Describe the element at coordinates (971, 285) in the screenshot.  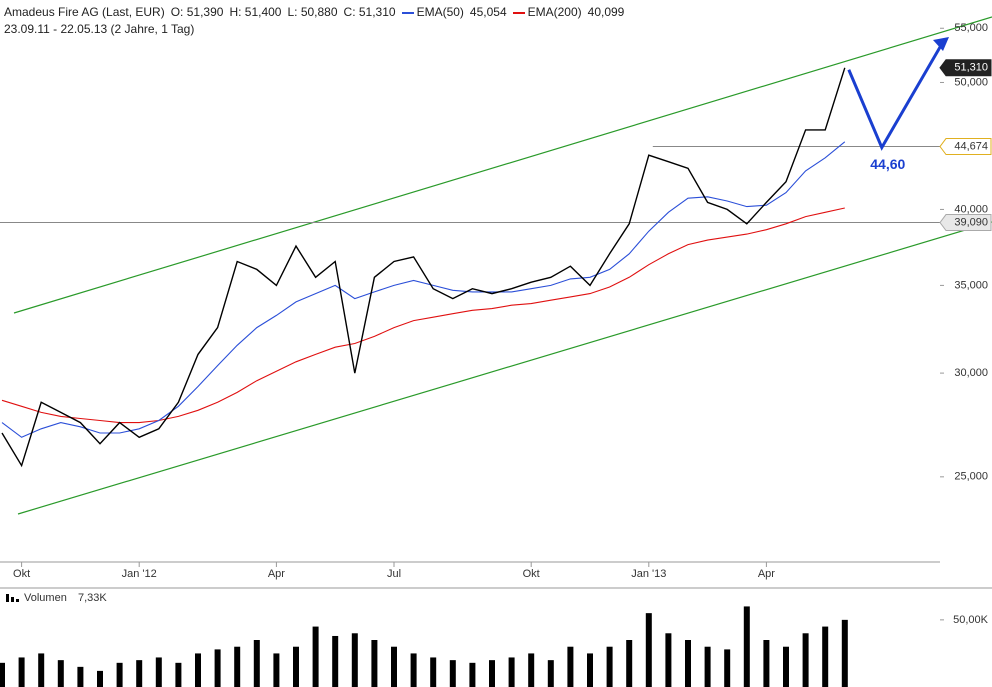
I see `y-tick-label: 35,000` at that location.